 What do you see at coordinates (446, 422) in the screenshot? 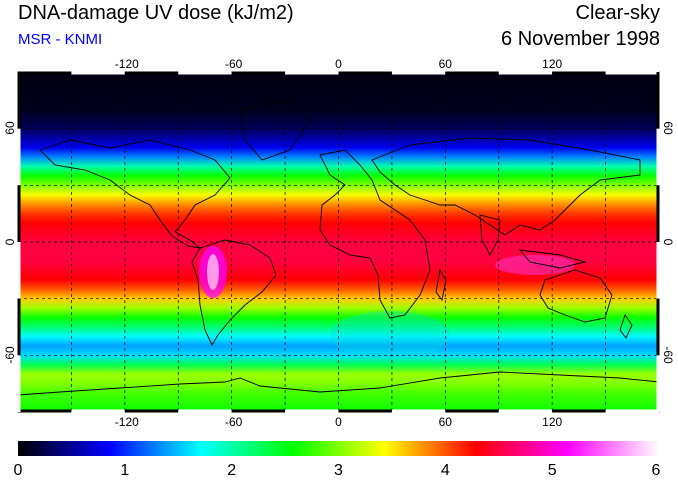
I see `lon-label-bottom: 60` at bounding box center [446, 422].